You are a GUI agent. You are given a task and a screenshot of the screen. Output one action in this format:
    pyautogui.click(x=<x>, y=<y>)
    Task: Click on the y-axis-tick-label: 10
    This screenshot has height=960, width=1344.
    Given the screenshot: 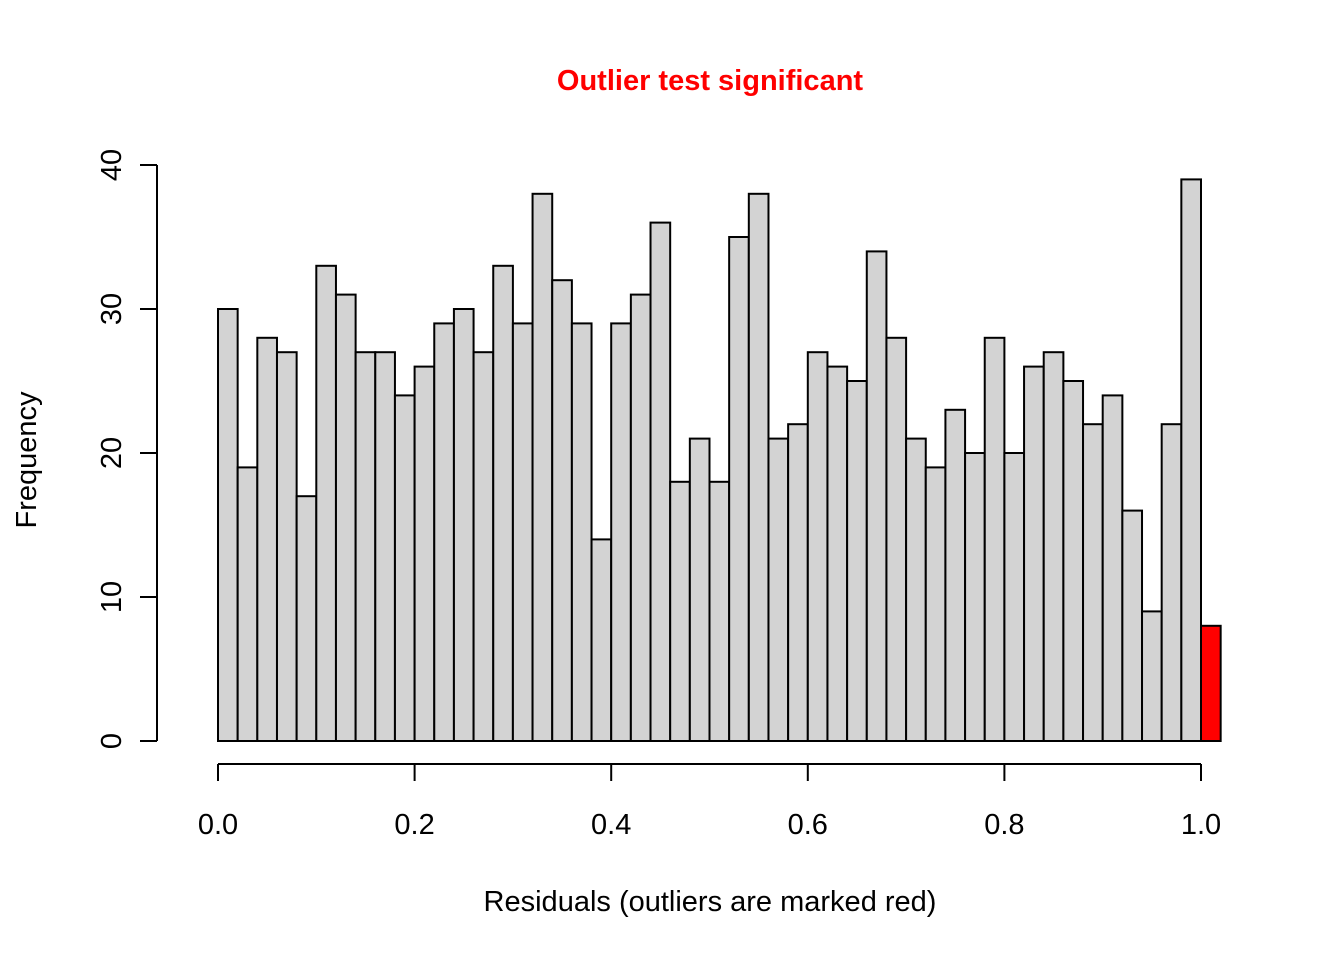 What is the action you would take?
    pyautogui.click(x=112, y=597)
    